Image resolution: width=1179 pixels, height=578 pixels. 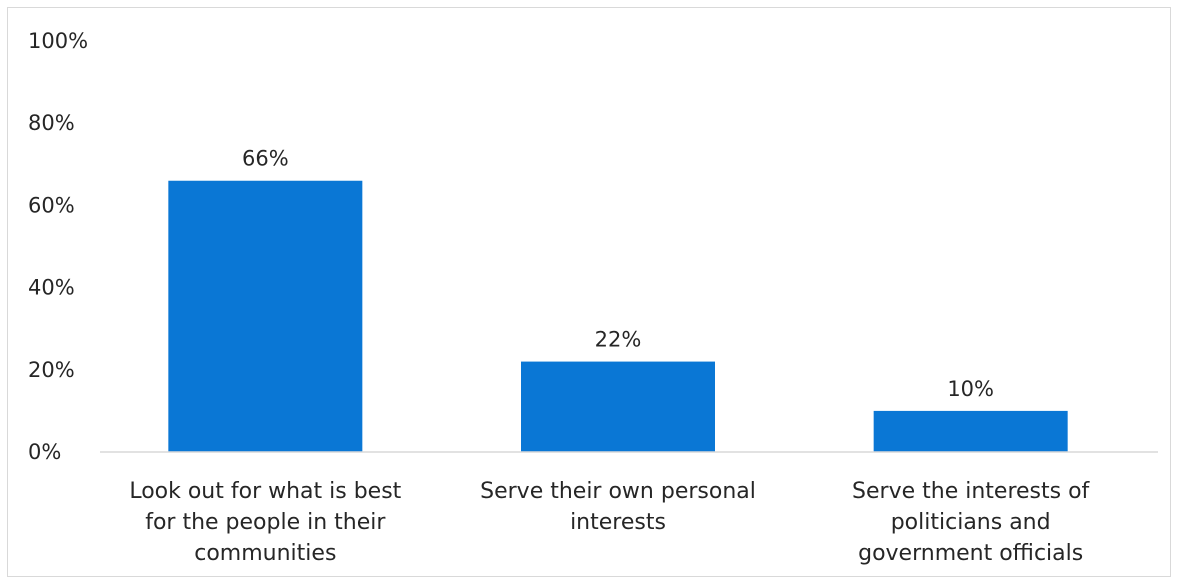 What do you see at coordinates (971, 491) in the screenshot?
I see `category-label-line: Serve the interests of` at bounding box center [971, 491].